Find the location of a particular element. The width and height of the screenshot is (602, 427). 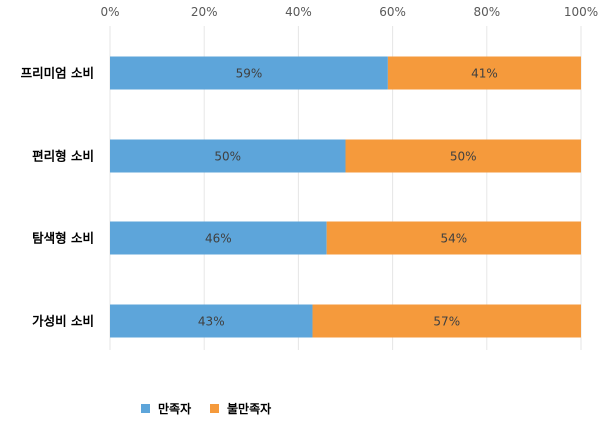

x-tick-label: 80% is located at coordinates (486, 12).